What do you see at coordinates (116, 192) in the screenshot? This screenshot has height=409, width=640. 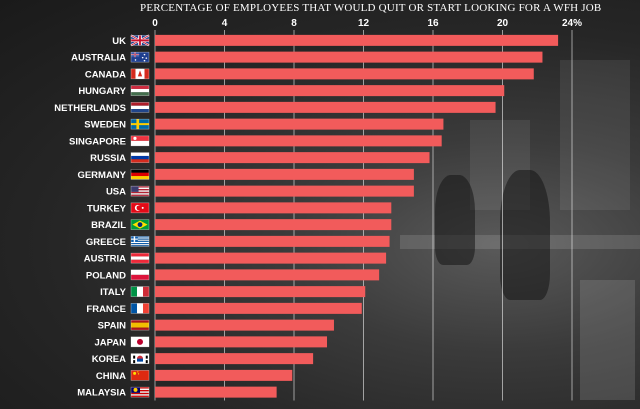 I see `category-label: USA` at bounding box center [116, 192].